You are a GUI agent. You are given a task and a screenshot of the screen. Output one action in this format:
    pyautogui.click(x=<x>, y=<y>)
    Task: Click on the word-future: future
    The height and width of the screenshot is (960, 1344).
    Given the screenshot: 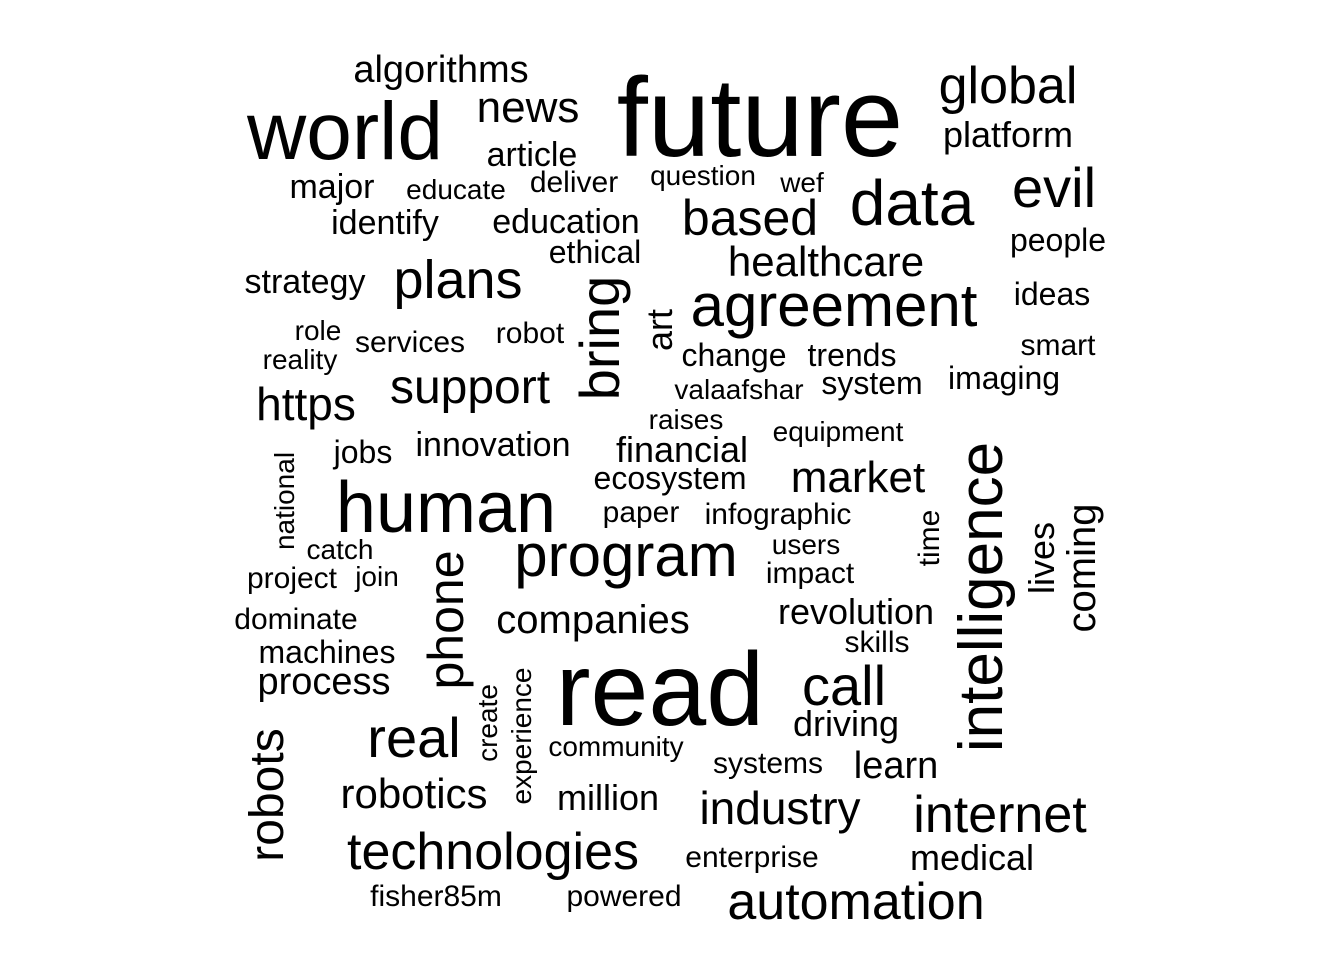 What is the action you would take?
    pyautogui.click(x=760, y=117)
    